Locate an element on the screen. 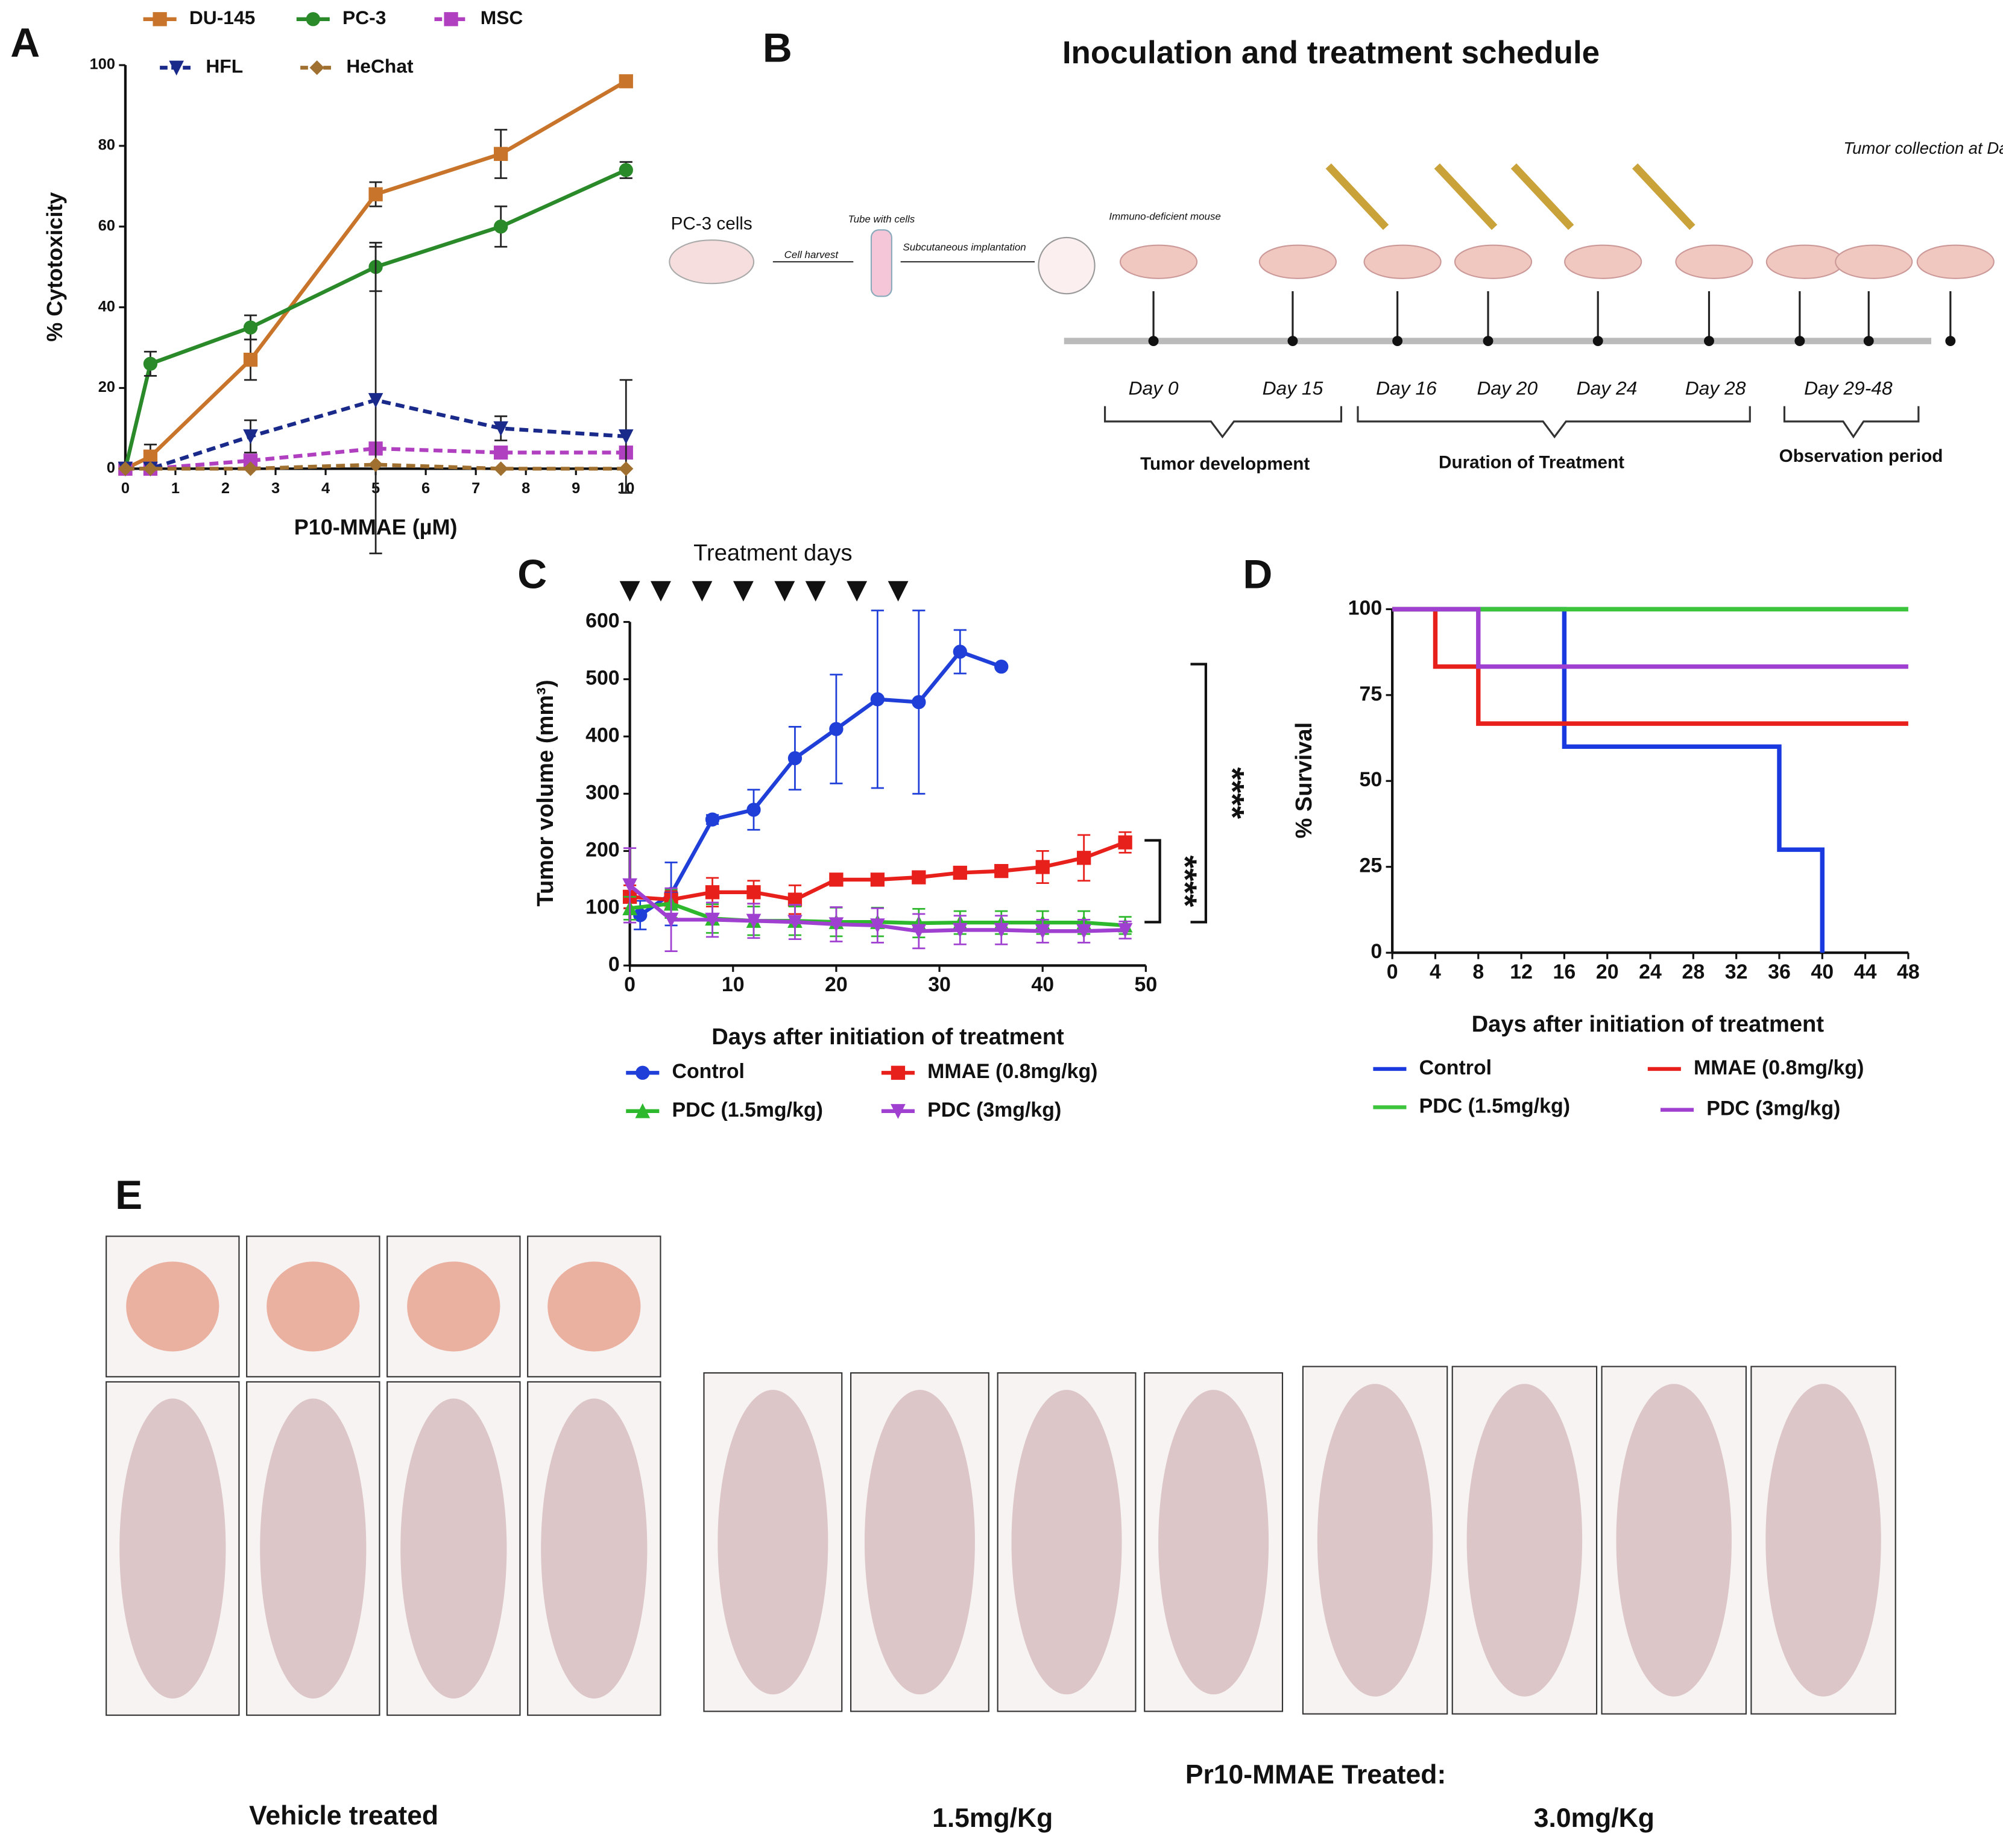 This screenshot has width=2003, height=1848. y-tick-label: 20 is located at coordinates (106, 387).